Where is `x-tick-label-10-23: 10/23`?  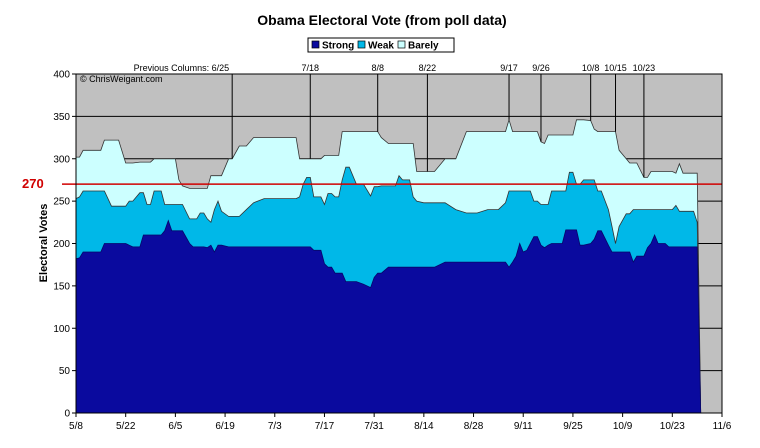
x-tick-label-10-23: 10/23 is located at coordinates (672, 426).